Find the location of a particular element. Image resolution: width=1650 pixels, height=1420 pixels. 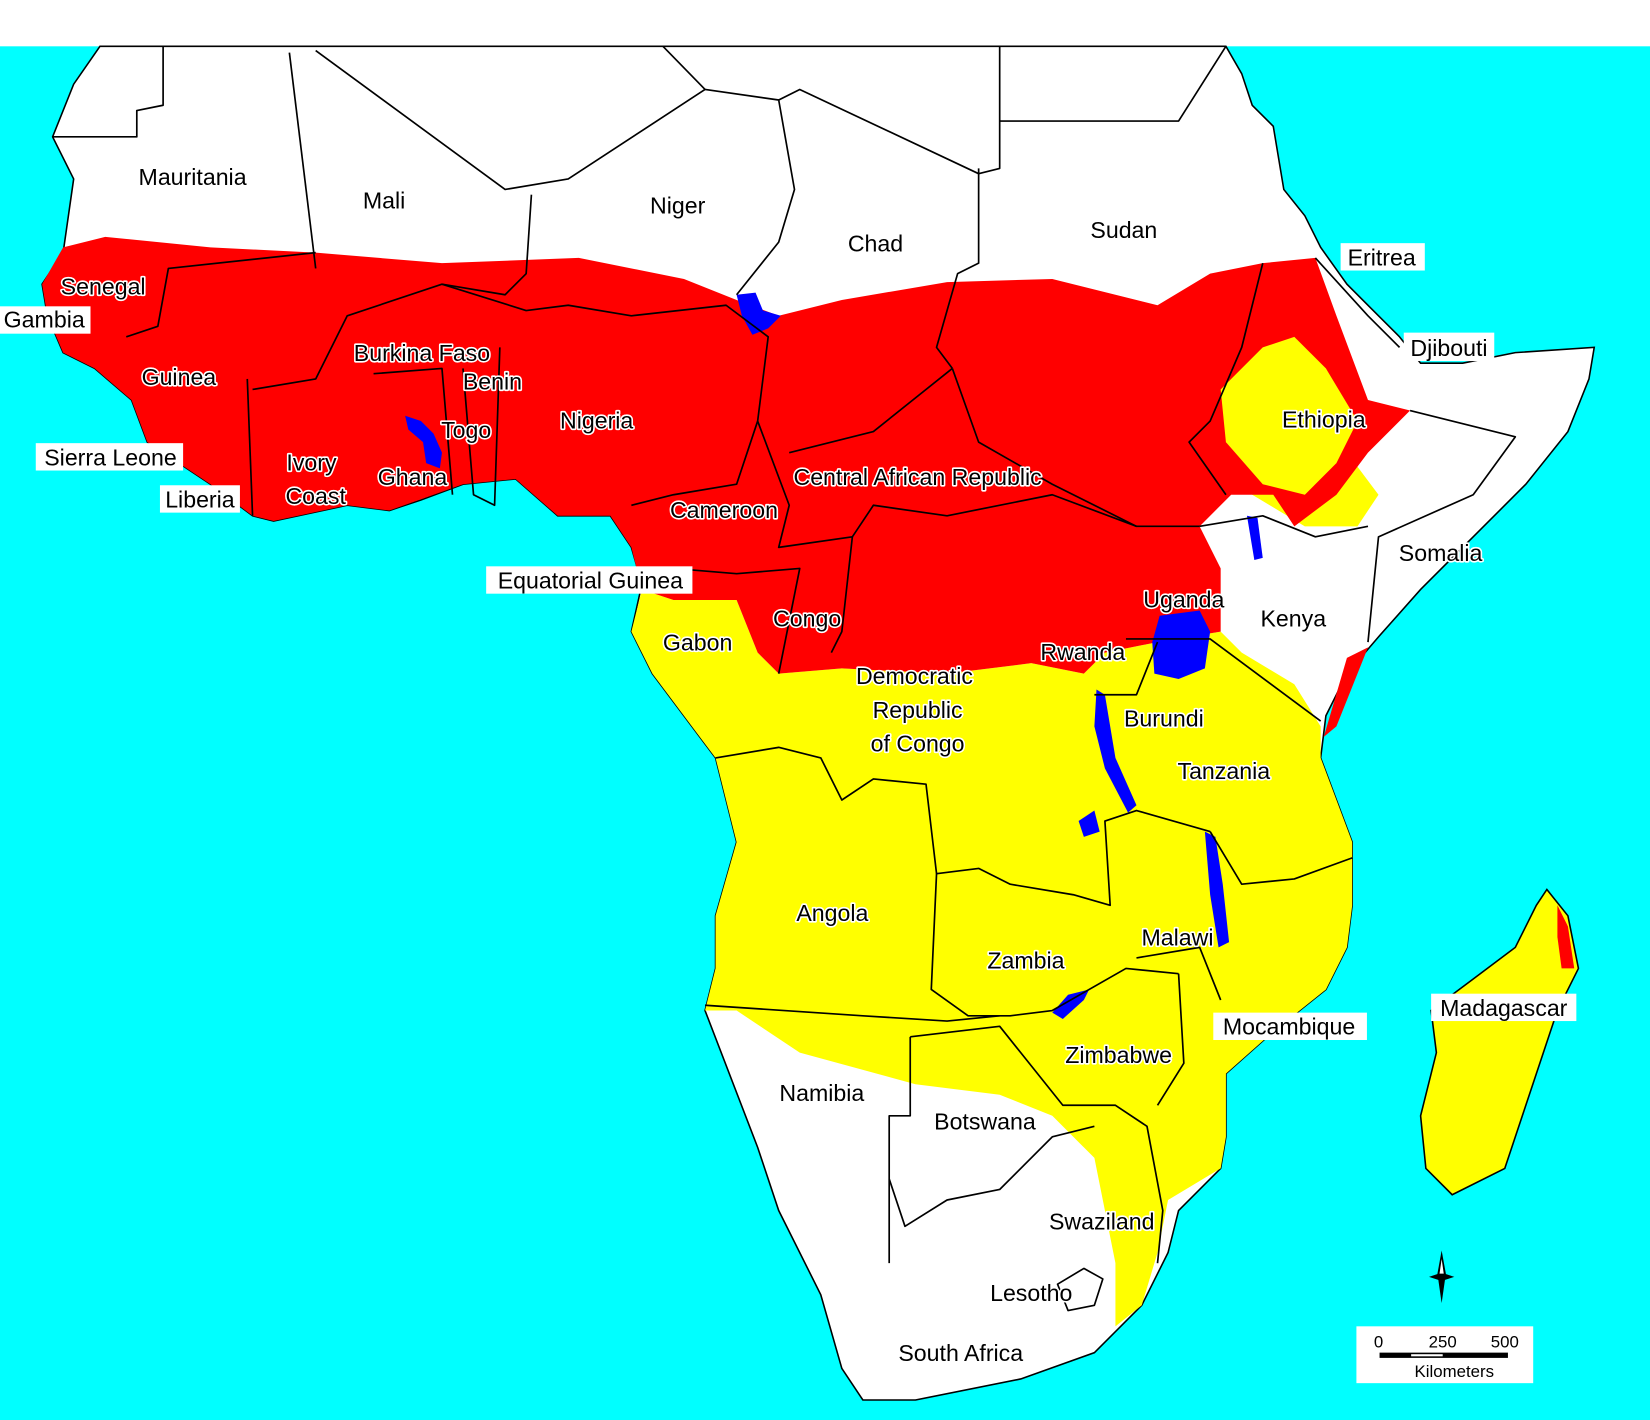

scale-bar-segment-light is located at coordinates (1427, 1355).